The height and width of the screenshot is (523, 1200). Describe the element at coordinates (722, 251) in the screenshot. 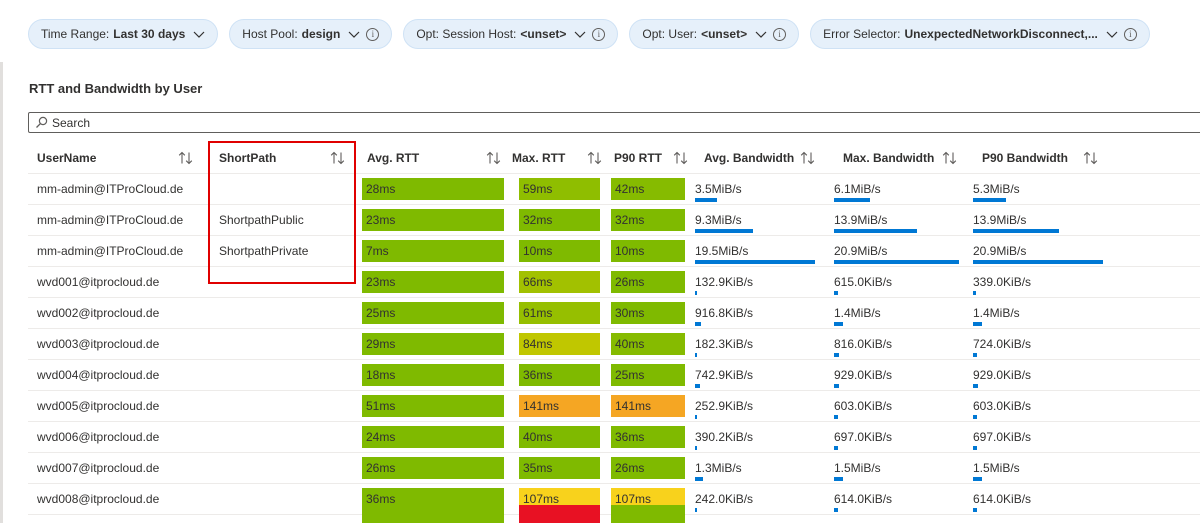

I see `bandwidth-value: 19.5MiB/s` at that location.